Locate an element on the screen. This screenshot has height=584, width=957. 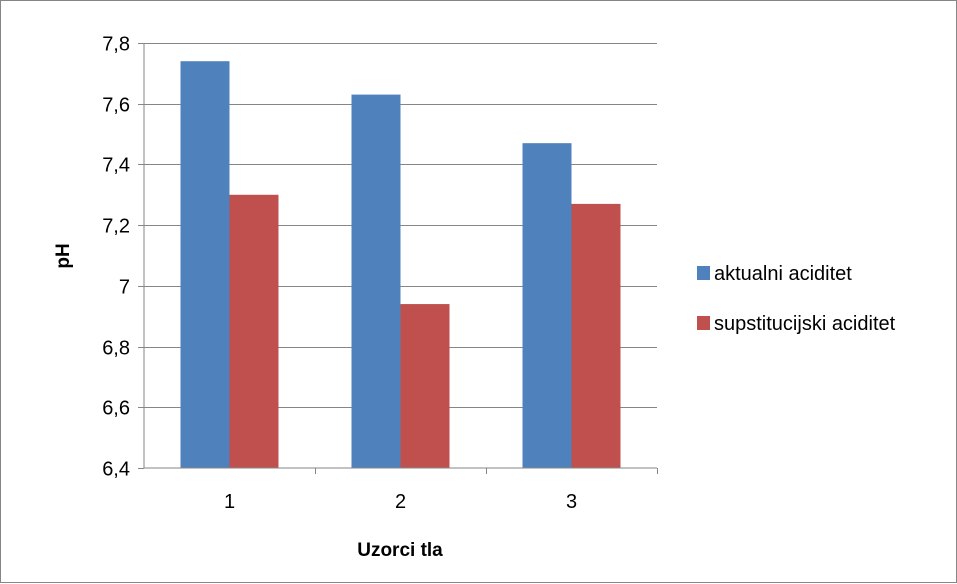
y-axis-title: pH is located at coordinates (63, 255).